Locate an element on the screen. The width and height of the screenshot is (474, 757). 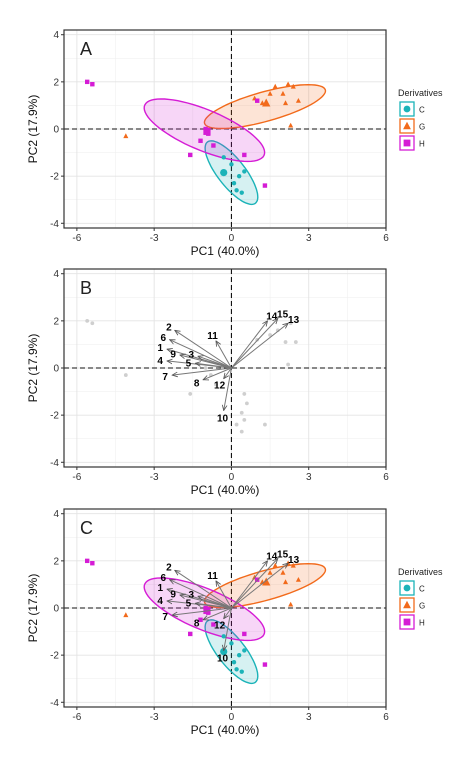
centroid-h is located at coordinates (207, 610).